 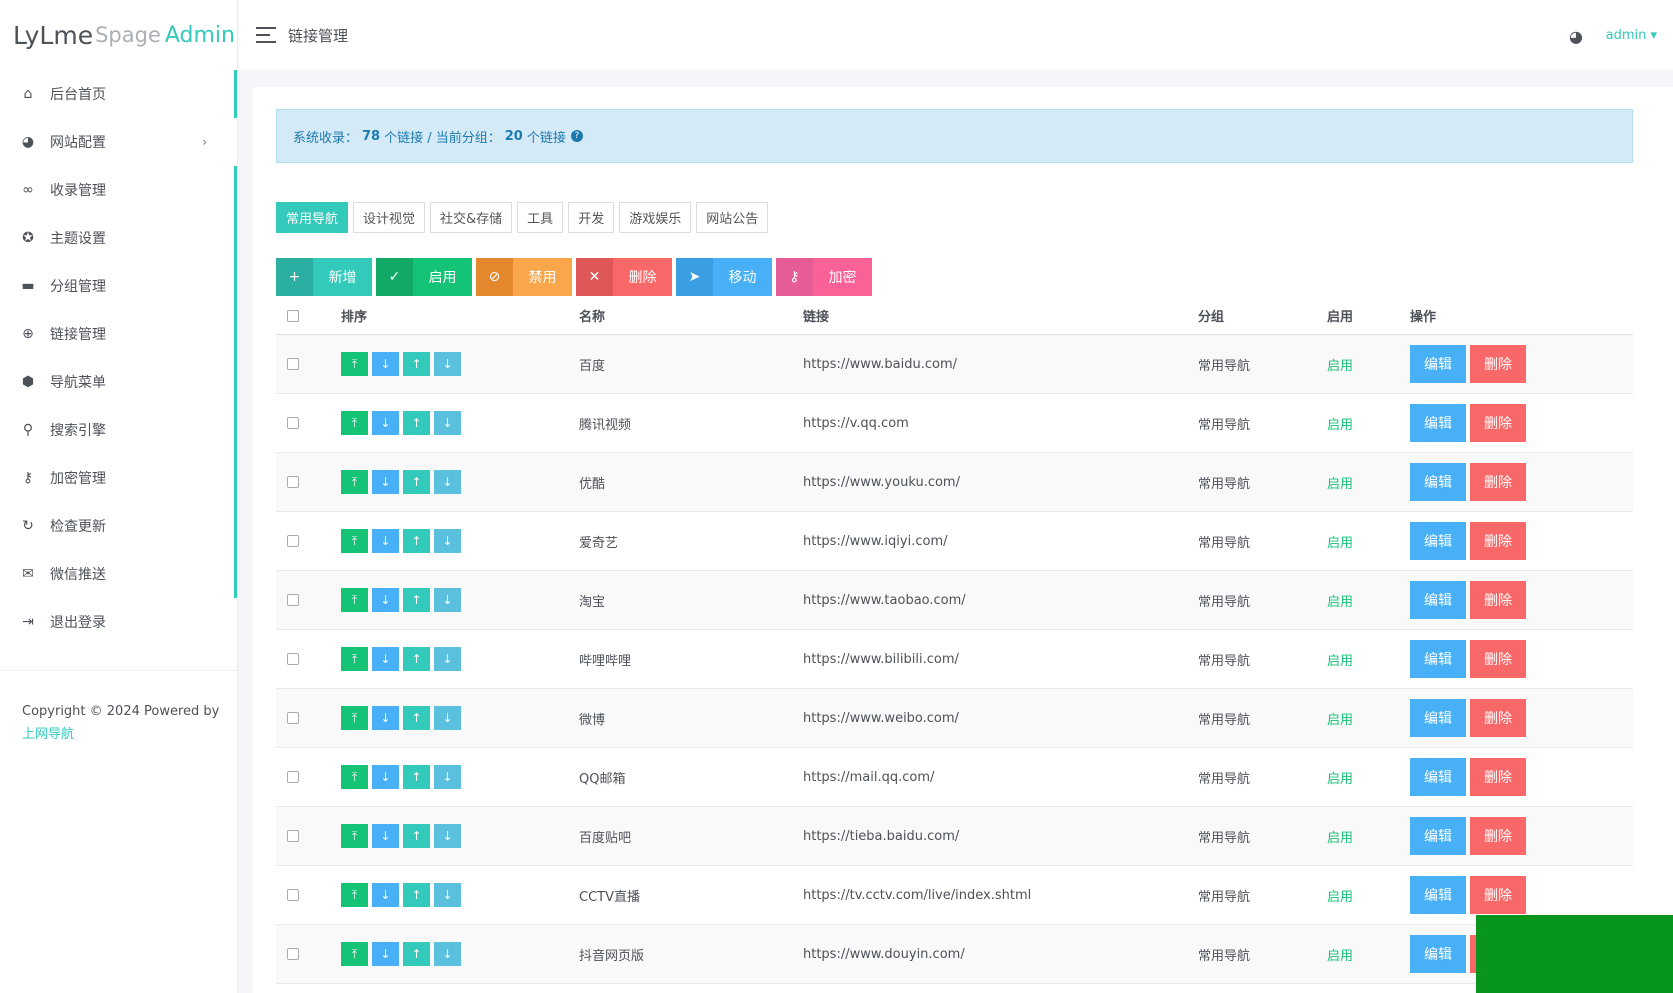 I want to click on tab-5: 游戏娱乐, so click(x=655, y=217).